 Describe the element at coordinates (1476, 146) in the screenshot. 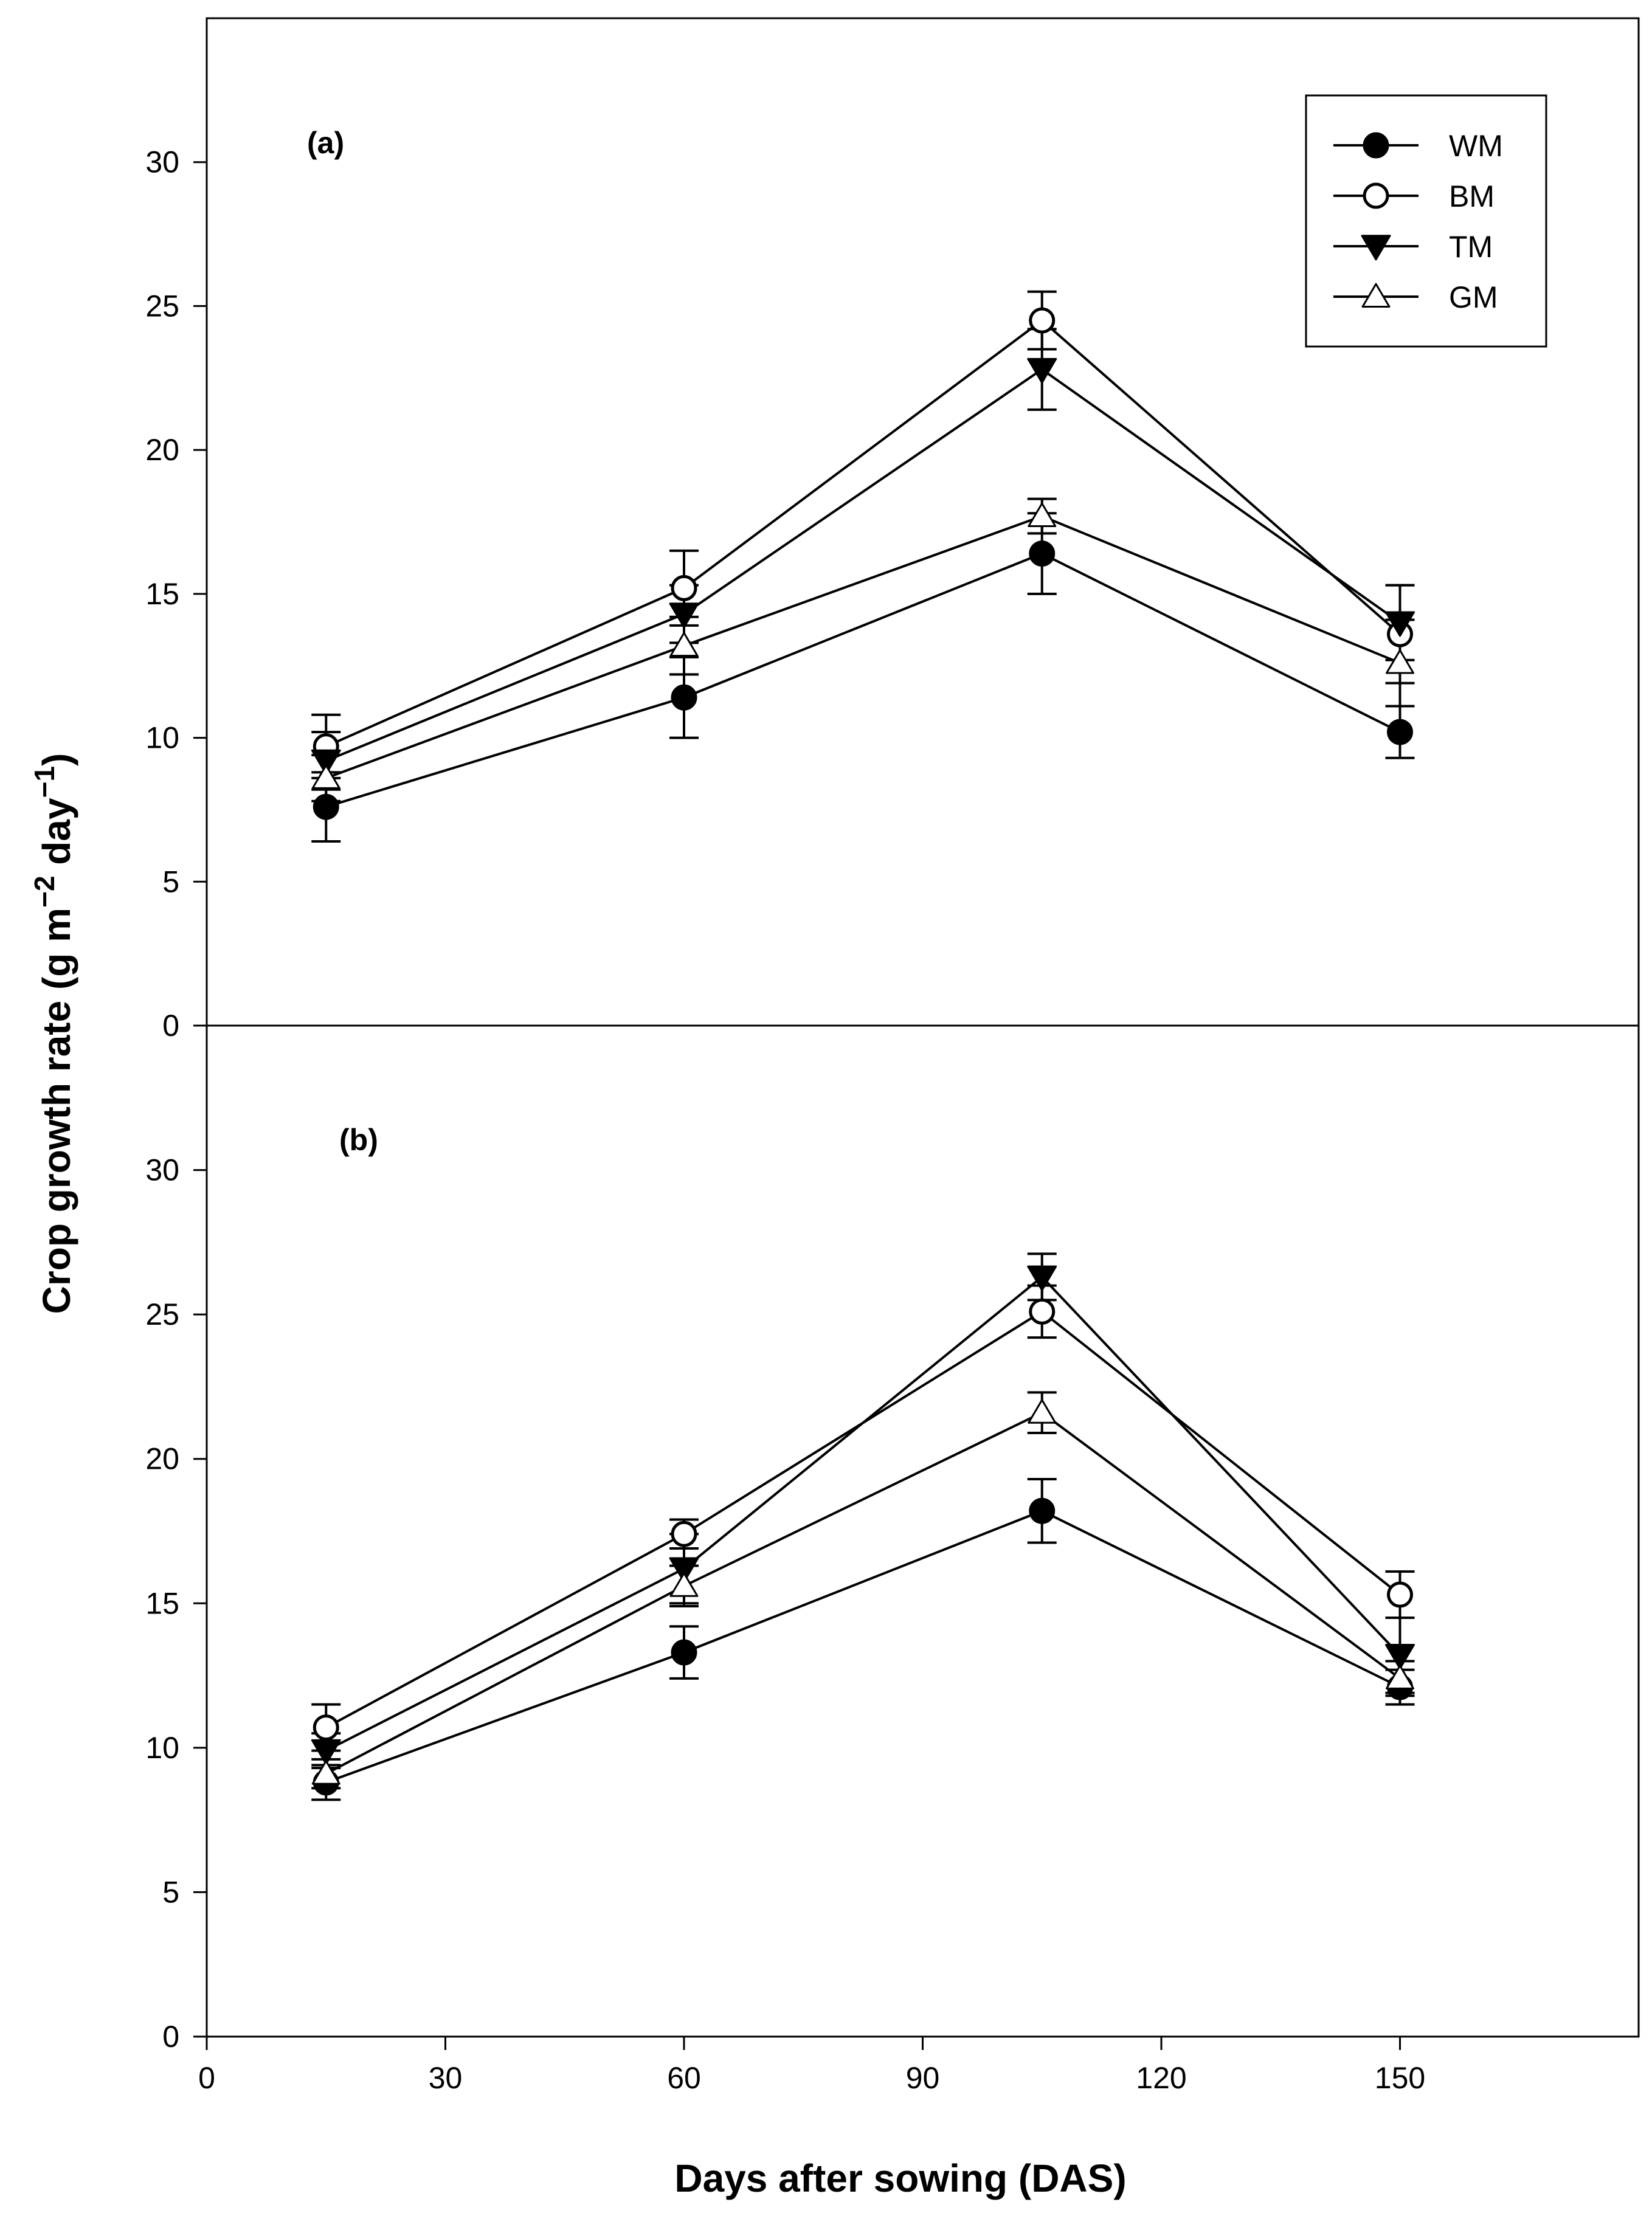

I see `legend-label-wm: WM` at that location.